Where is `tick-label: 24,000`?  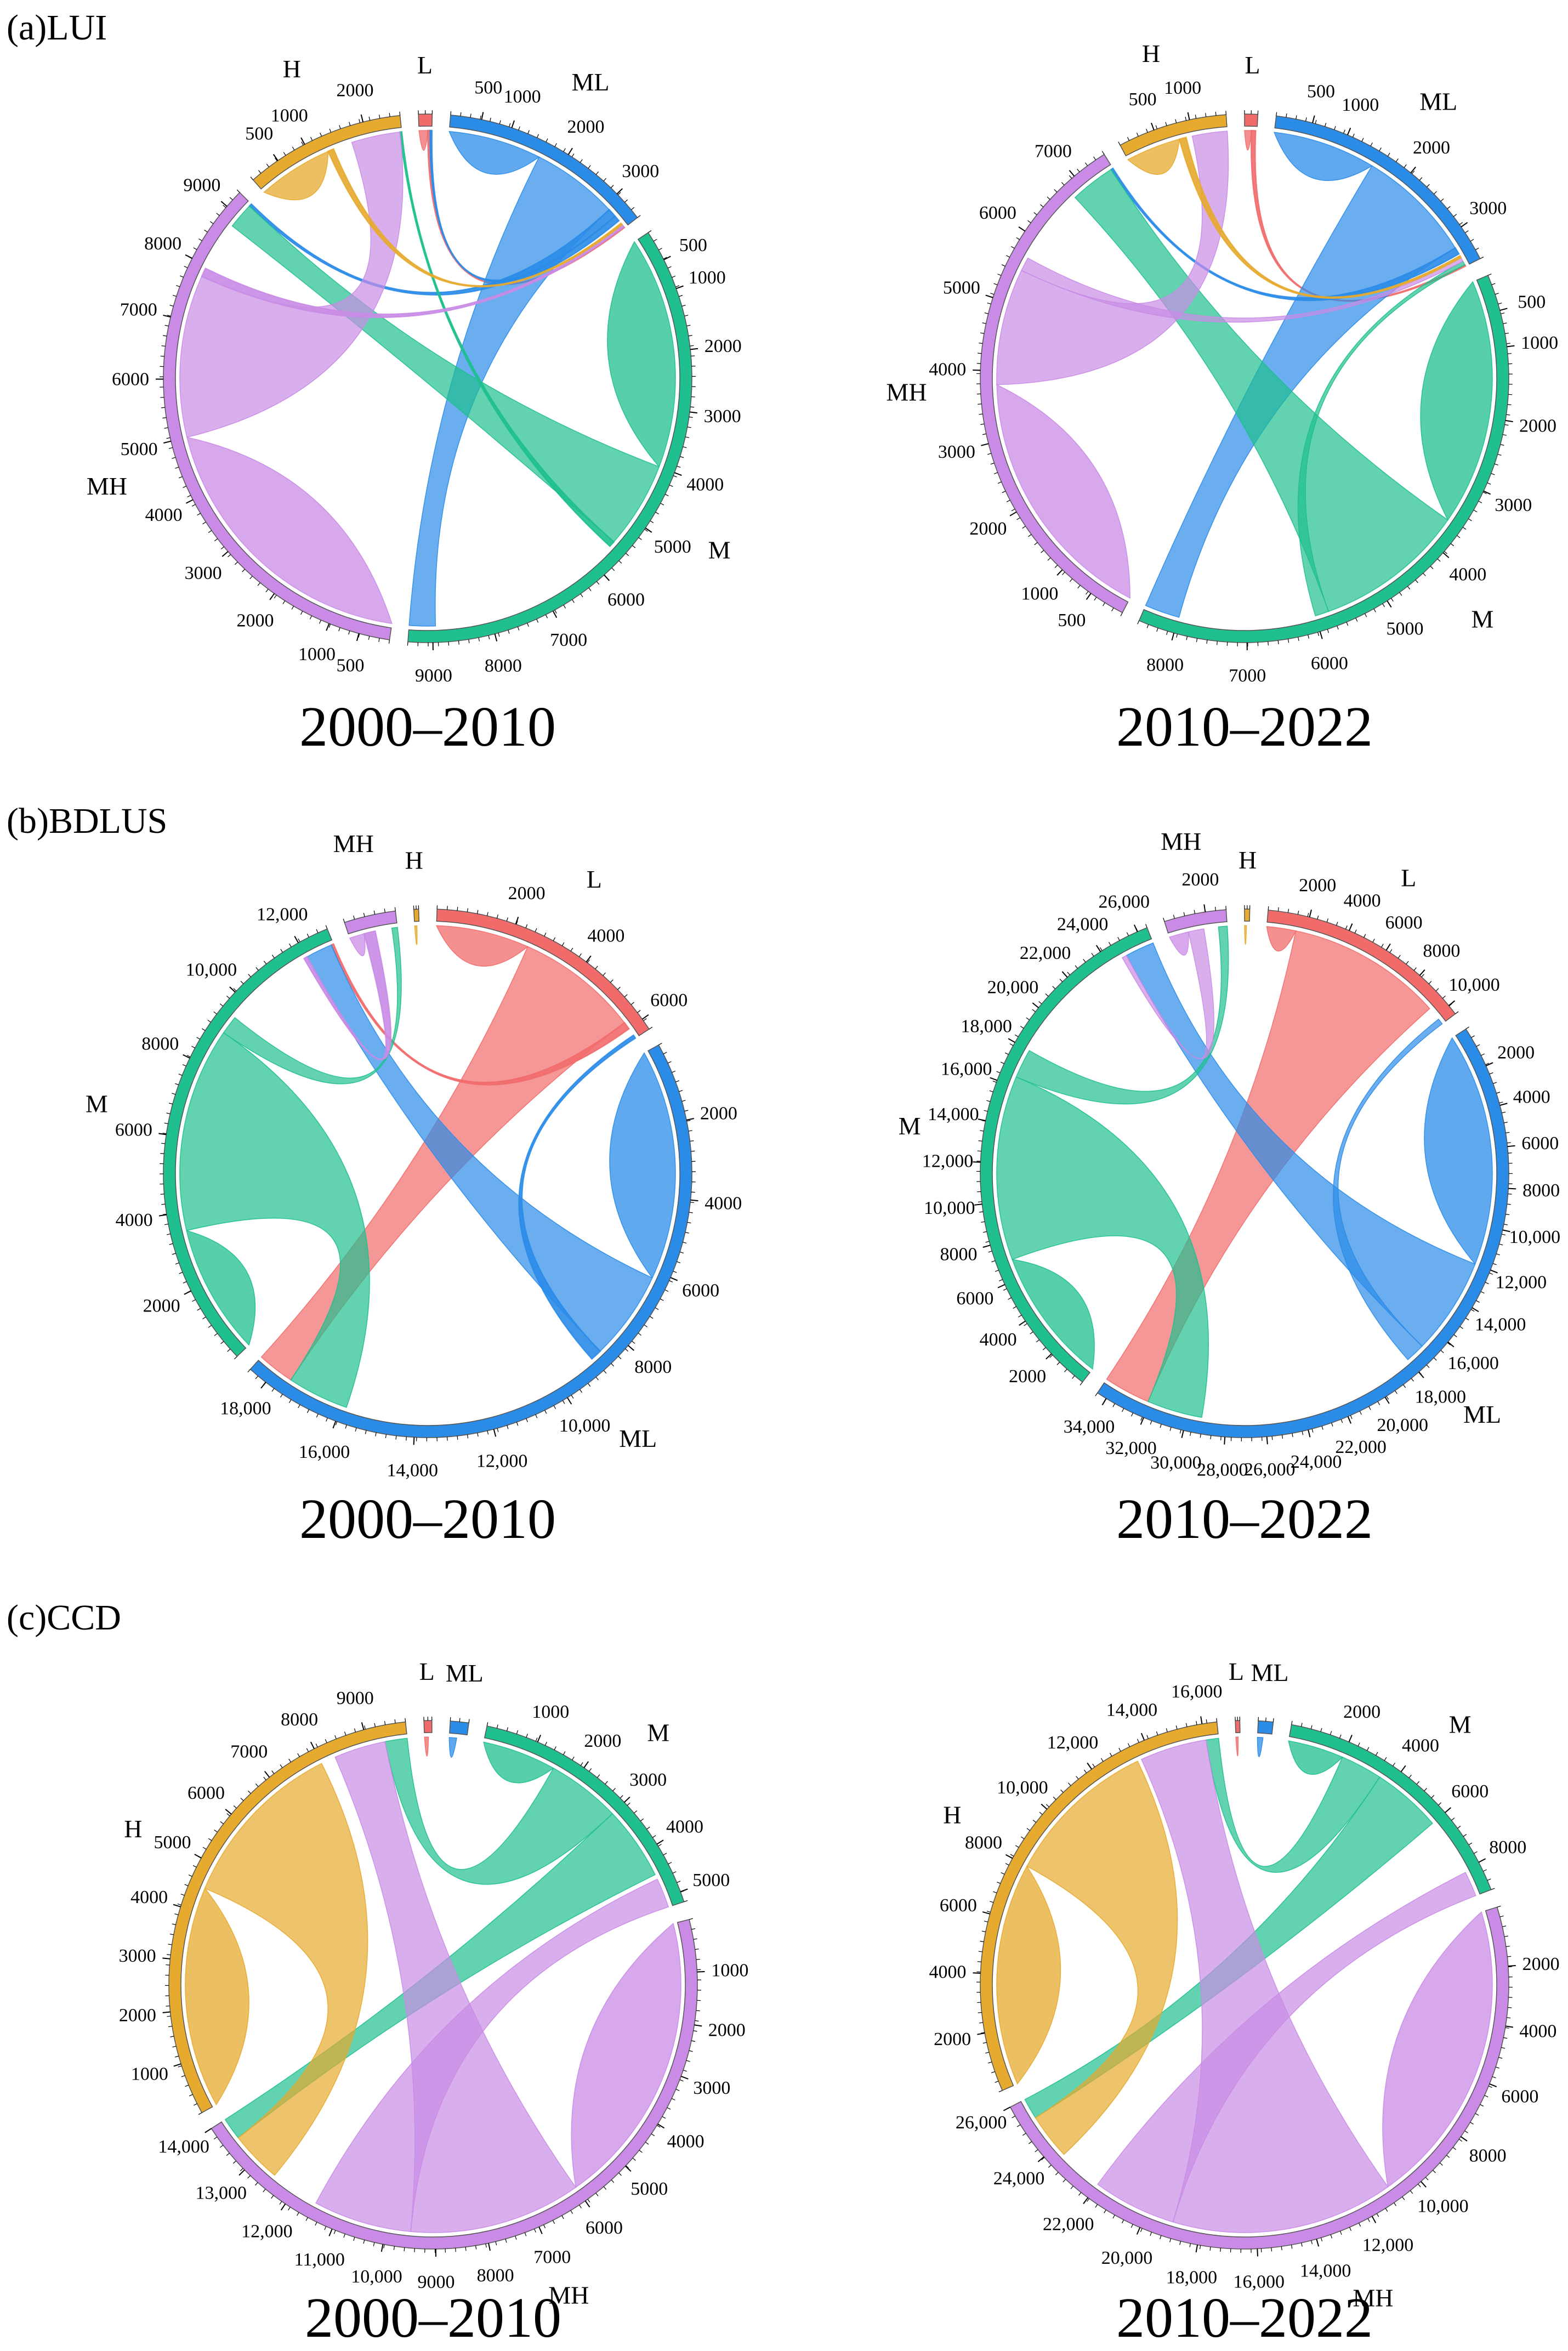
tick-label: 24,000 is located at coordinates (1316, 1462).